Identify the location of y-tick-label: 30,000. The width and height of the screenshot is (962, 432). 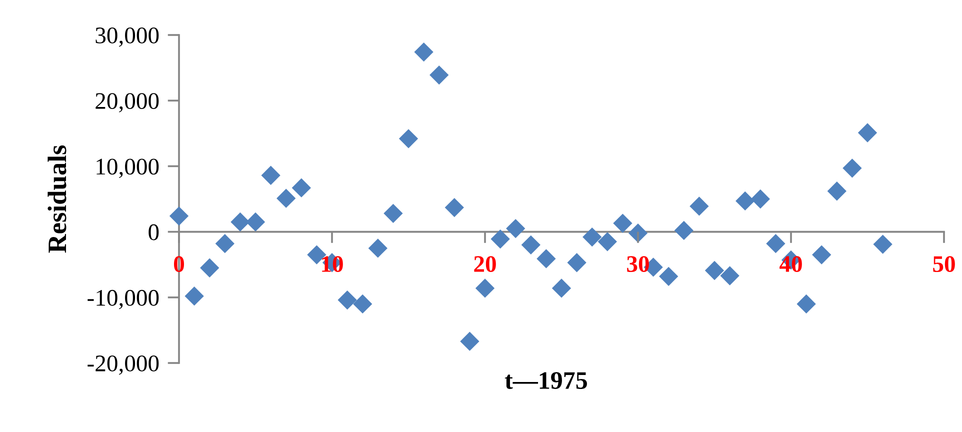
(127, 37).